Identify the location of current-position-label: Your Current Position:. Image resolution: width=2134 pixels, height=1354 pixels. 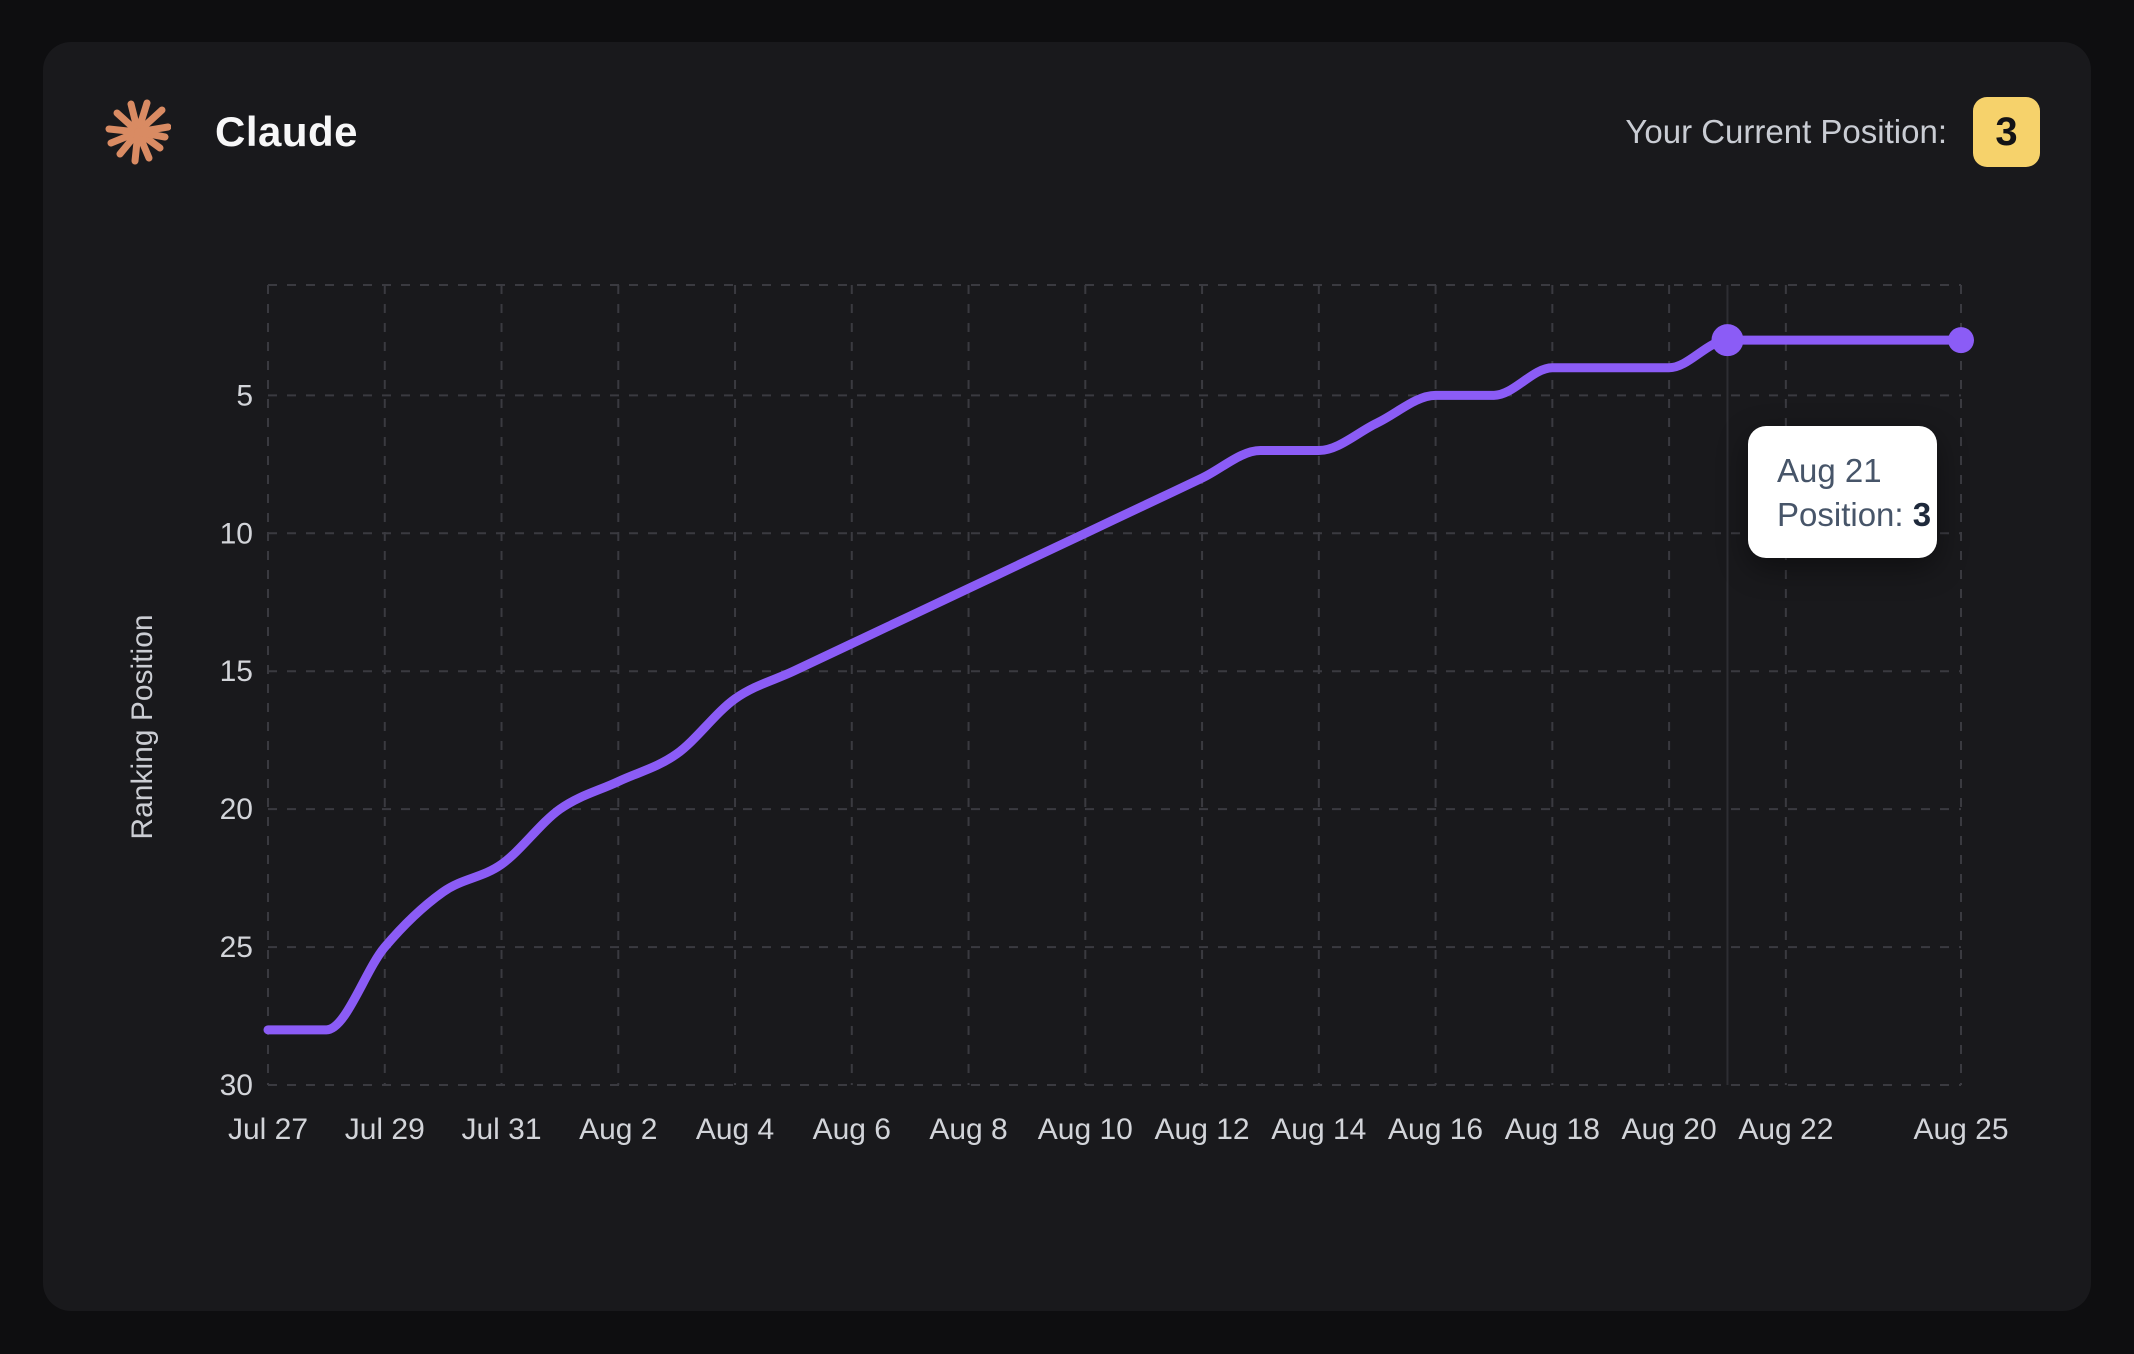
(1786, 131).